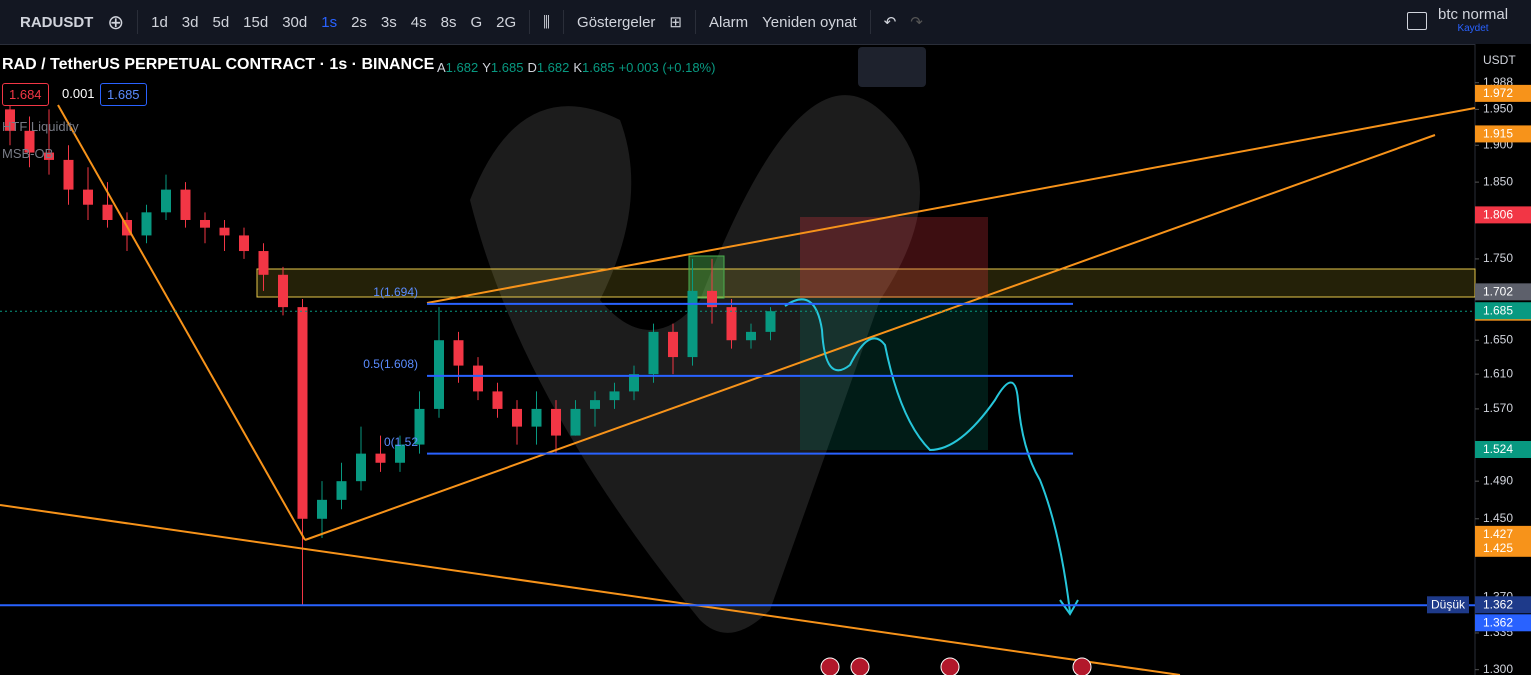 The image size is (1531, 675). What do you see at coordinates (159, 22) in the screenshot?
I see `interval: 1d` at bounding box center [159, 22].